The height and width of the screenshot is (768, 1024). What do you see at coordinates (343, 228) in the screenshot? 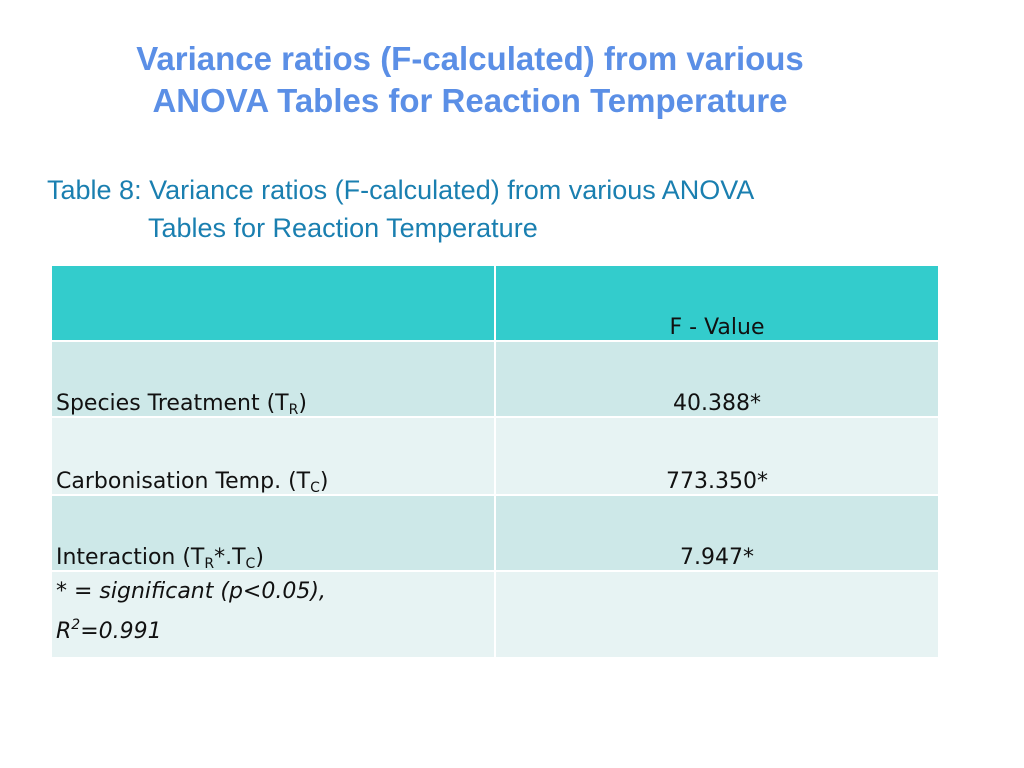
I see `table-caption-line2: Tables for Reaction Temperature` at bounding box center [343, 228].